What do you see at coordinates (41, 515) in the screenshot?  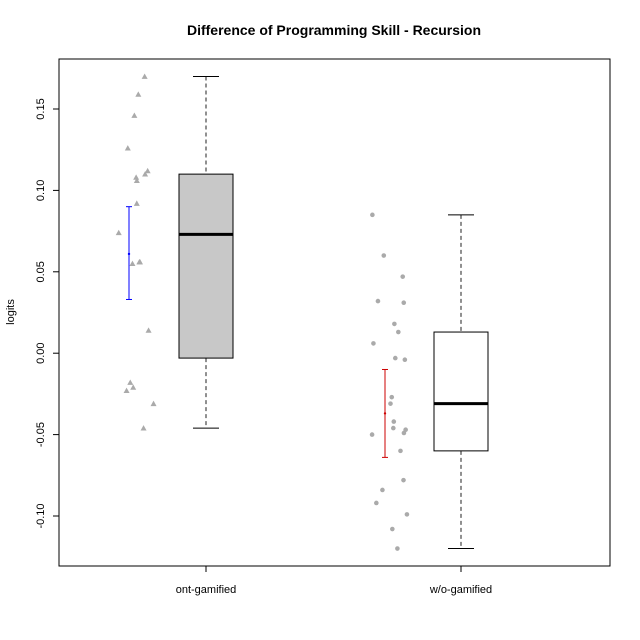 I see `y-tick-label: -0.10` at bounding box center [41, 515].